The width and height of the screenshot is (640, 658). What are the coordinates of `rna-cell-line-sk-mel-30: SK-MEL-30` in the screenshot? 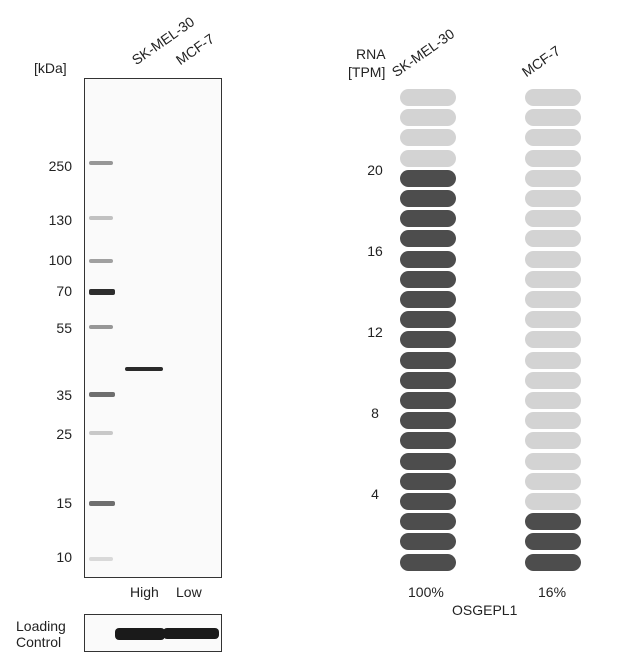 It's located at (423, 52).